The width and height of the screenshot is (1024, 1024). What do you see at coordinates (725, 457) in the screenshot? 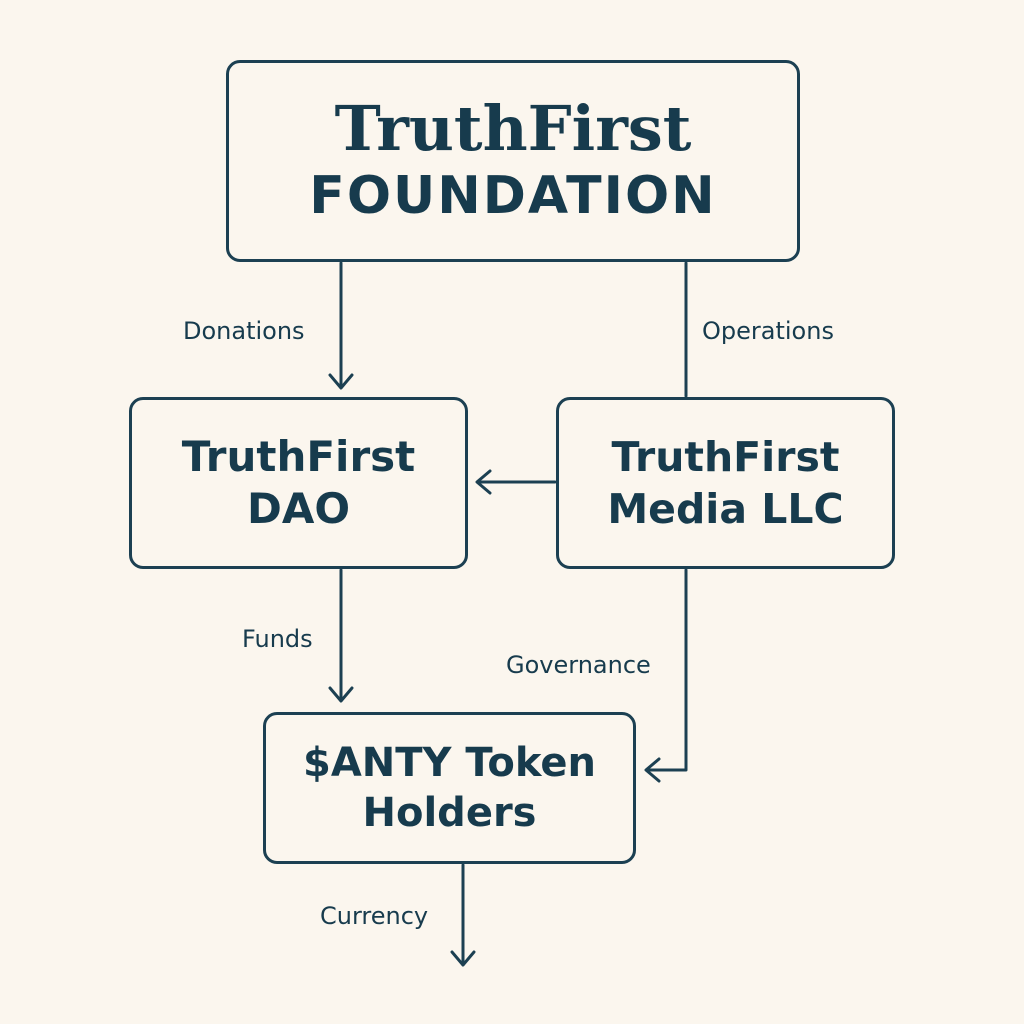
I see `node-media-line-1: TruthFirst` at bounding box center [725, 457].